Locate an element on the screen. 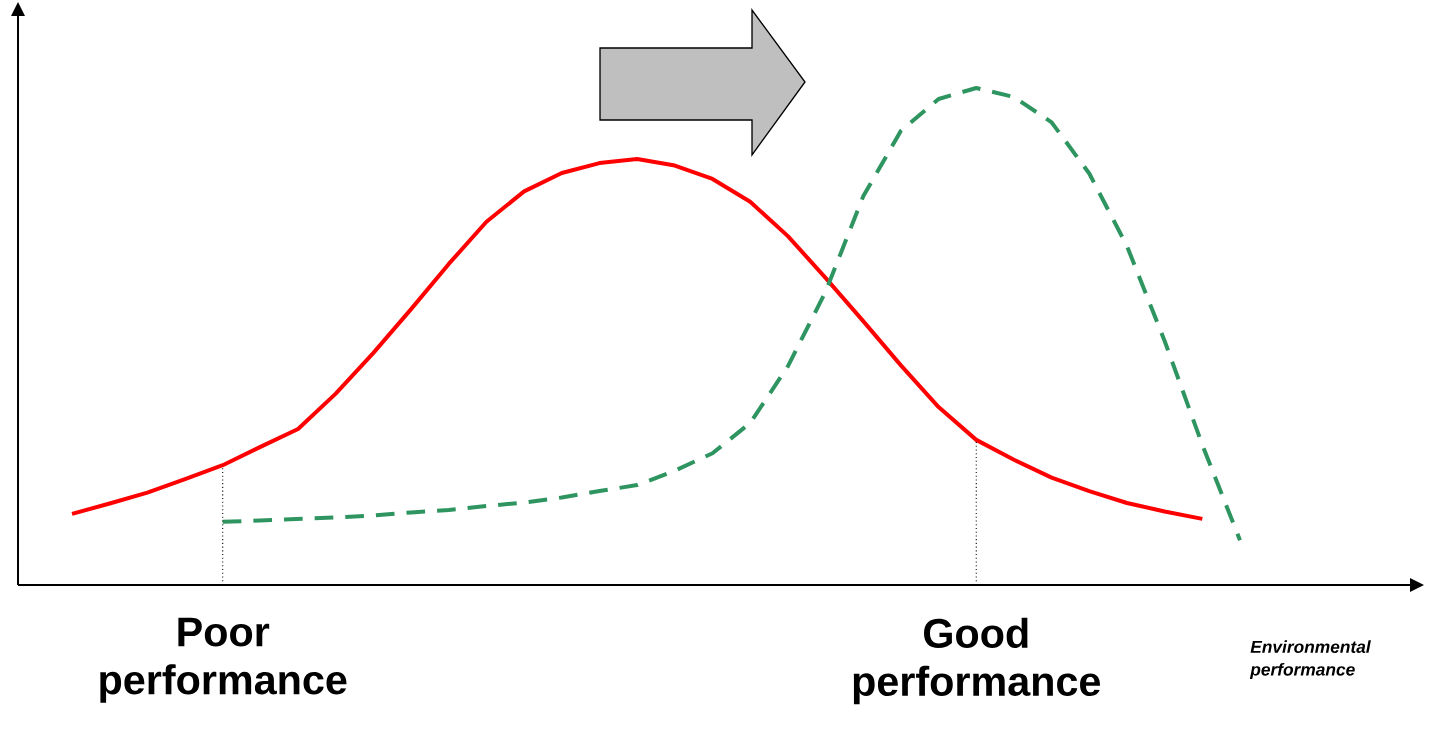  x-tick-label: Poor performance is located at coordinates (223, 660).